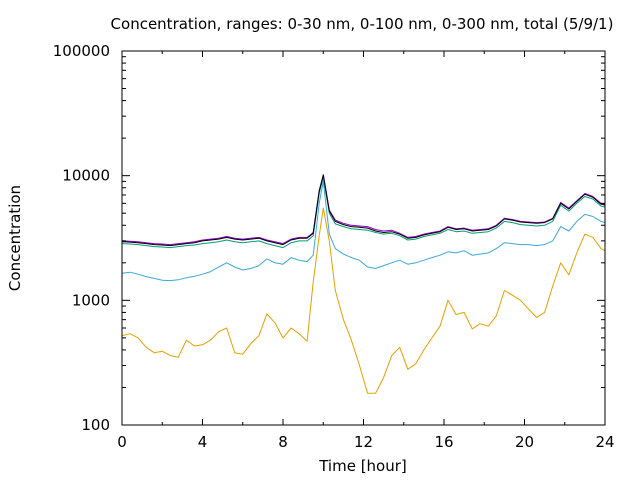 The image size is (640, 480). I want to click on x-tick-label: 12, so click(363, 442).